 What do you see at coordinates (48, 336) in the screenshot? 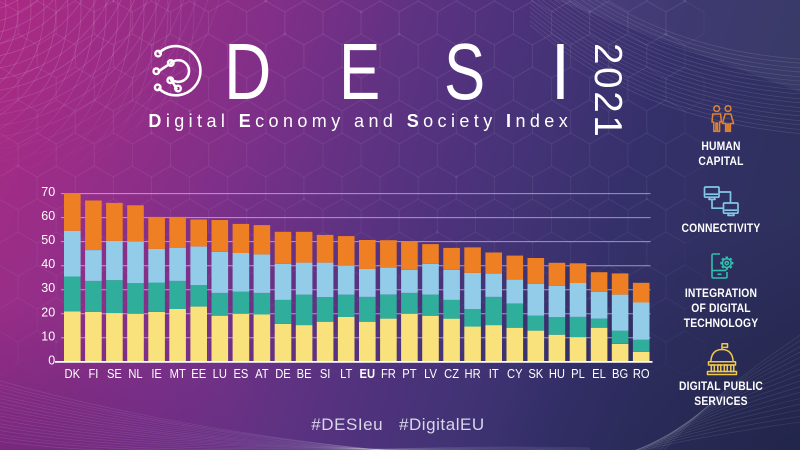
I see `svg-text: 10` at bounding box center [48, 336].